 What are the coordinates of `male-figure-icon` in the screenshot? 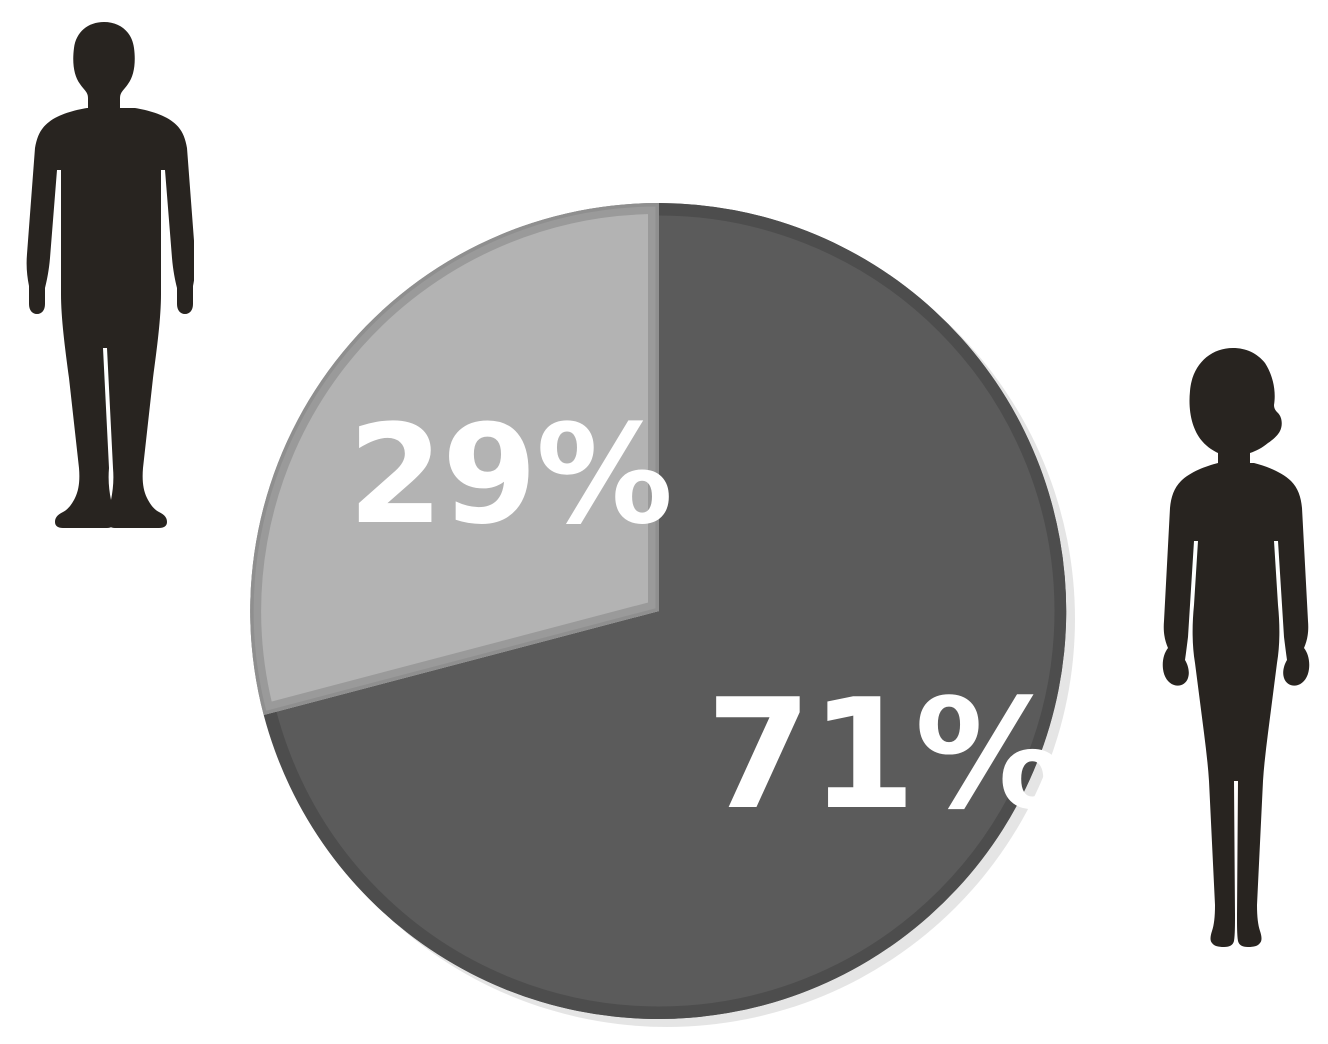 It's located at (104, 274).